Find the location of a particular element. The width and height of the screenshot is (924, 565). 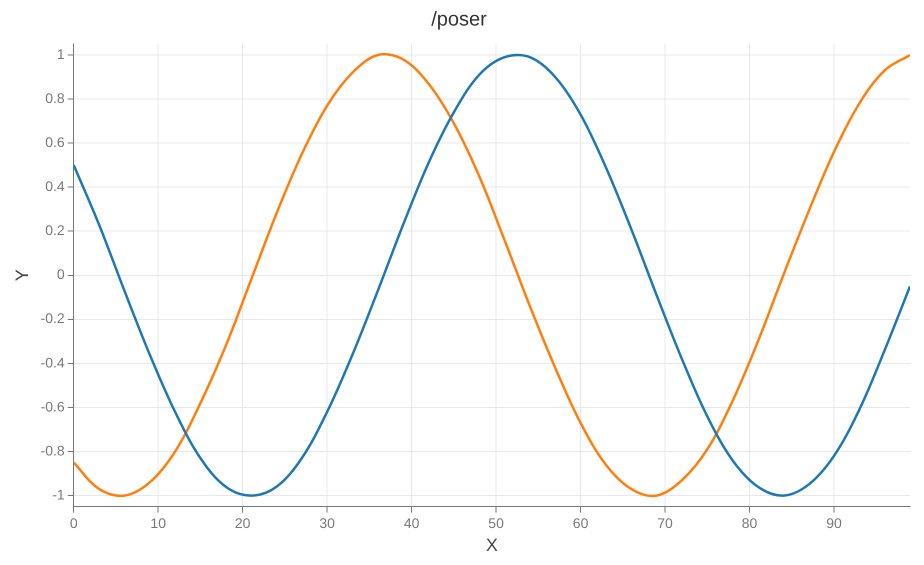

x-tick-label: 10 is located at coordinates (158, 522).